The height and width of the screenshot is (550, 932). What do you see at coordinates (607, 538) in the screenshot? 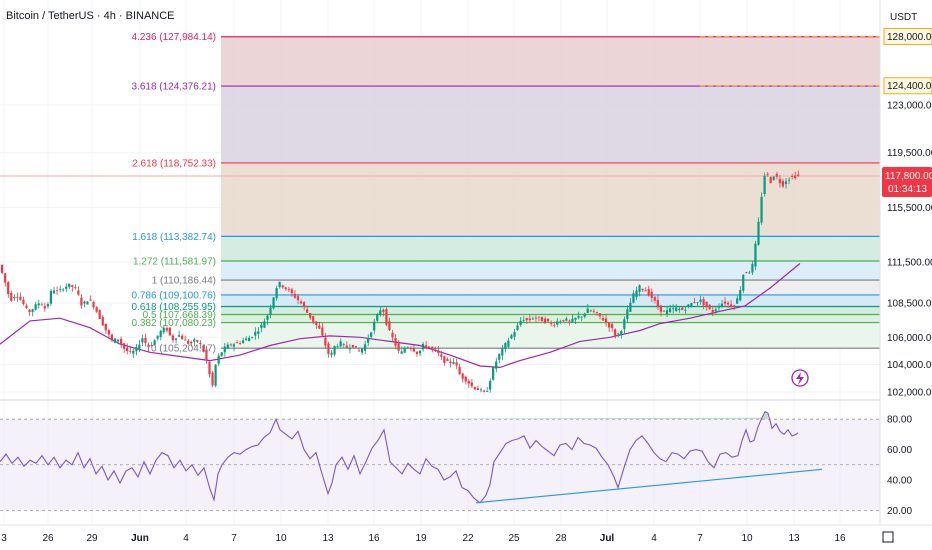
I see `time-tick-label: Jul` at bounding box center [607, 538].